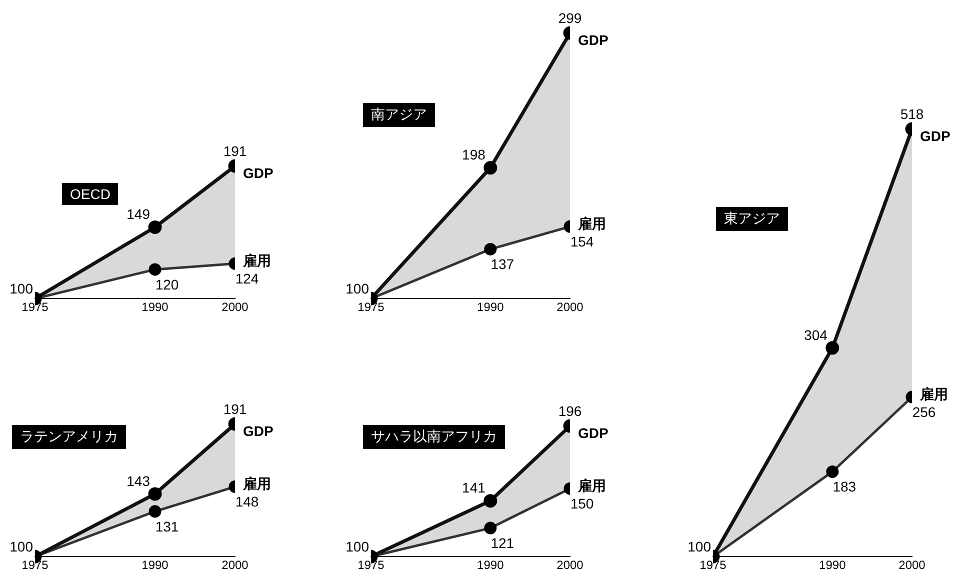 This screenshot has height=580, width=962. I want to click on data-label: 150, so click(582, 503).